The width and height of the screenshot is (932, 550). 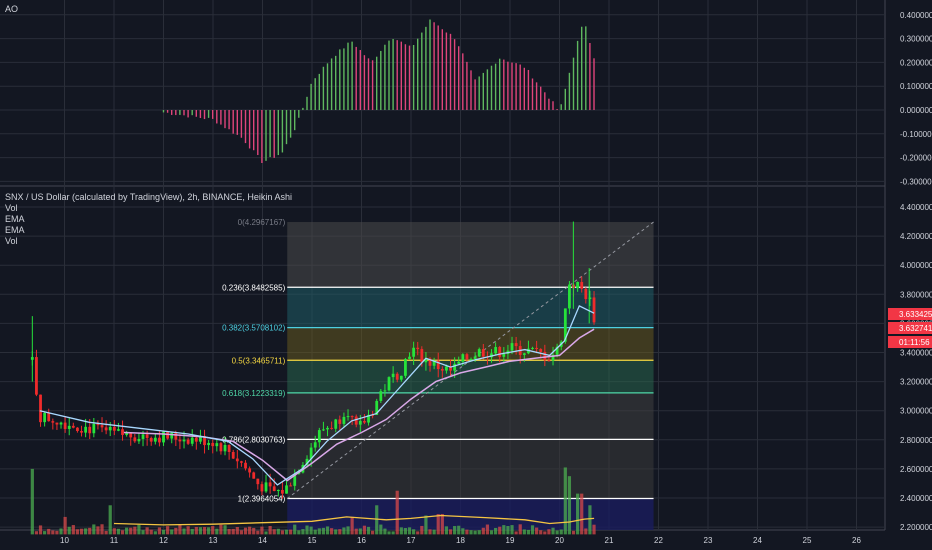 I want to click on main-legend-item: Vol, so click(x=11, y=241).